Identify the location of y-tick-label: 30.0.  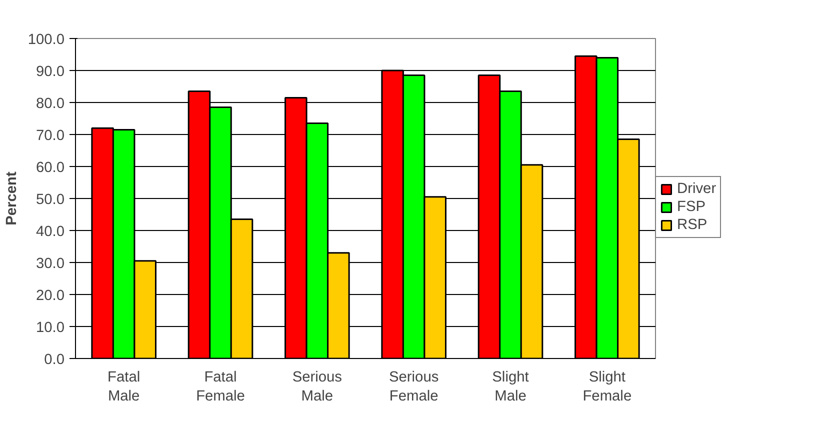
(50, 264).